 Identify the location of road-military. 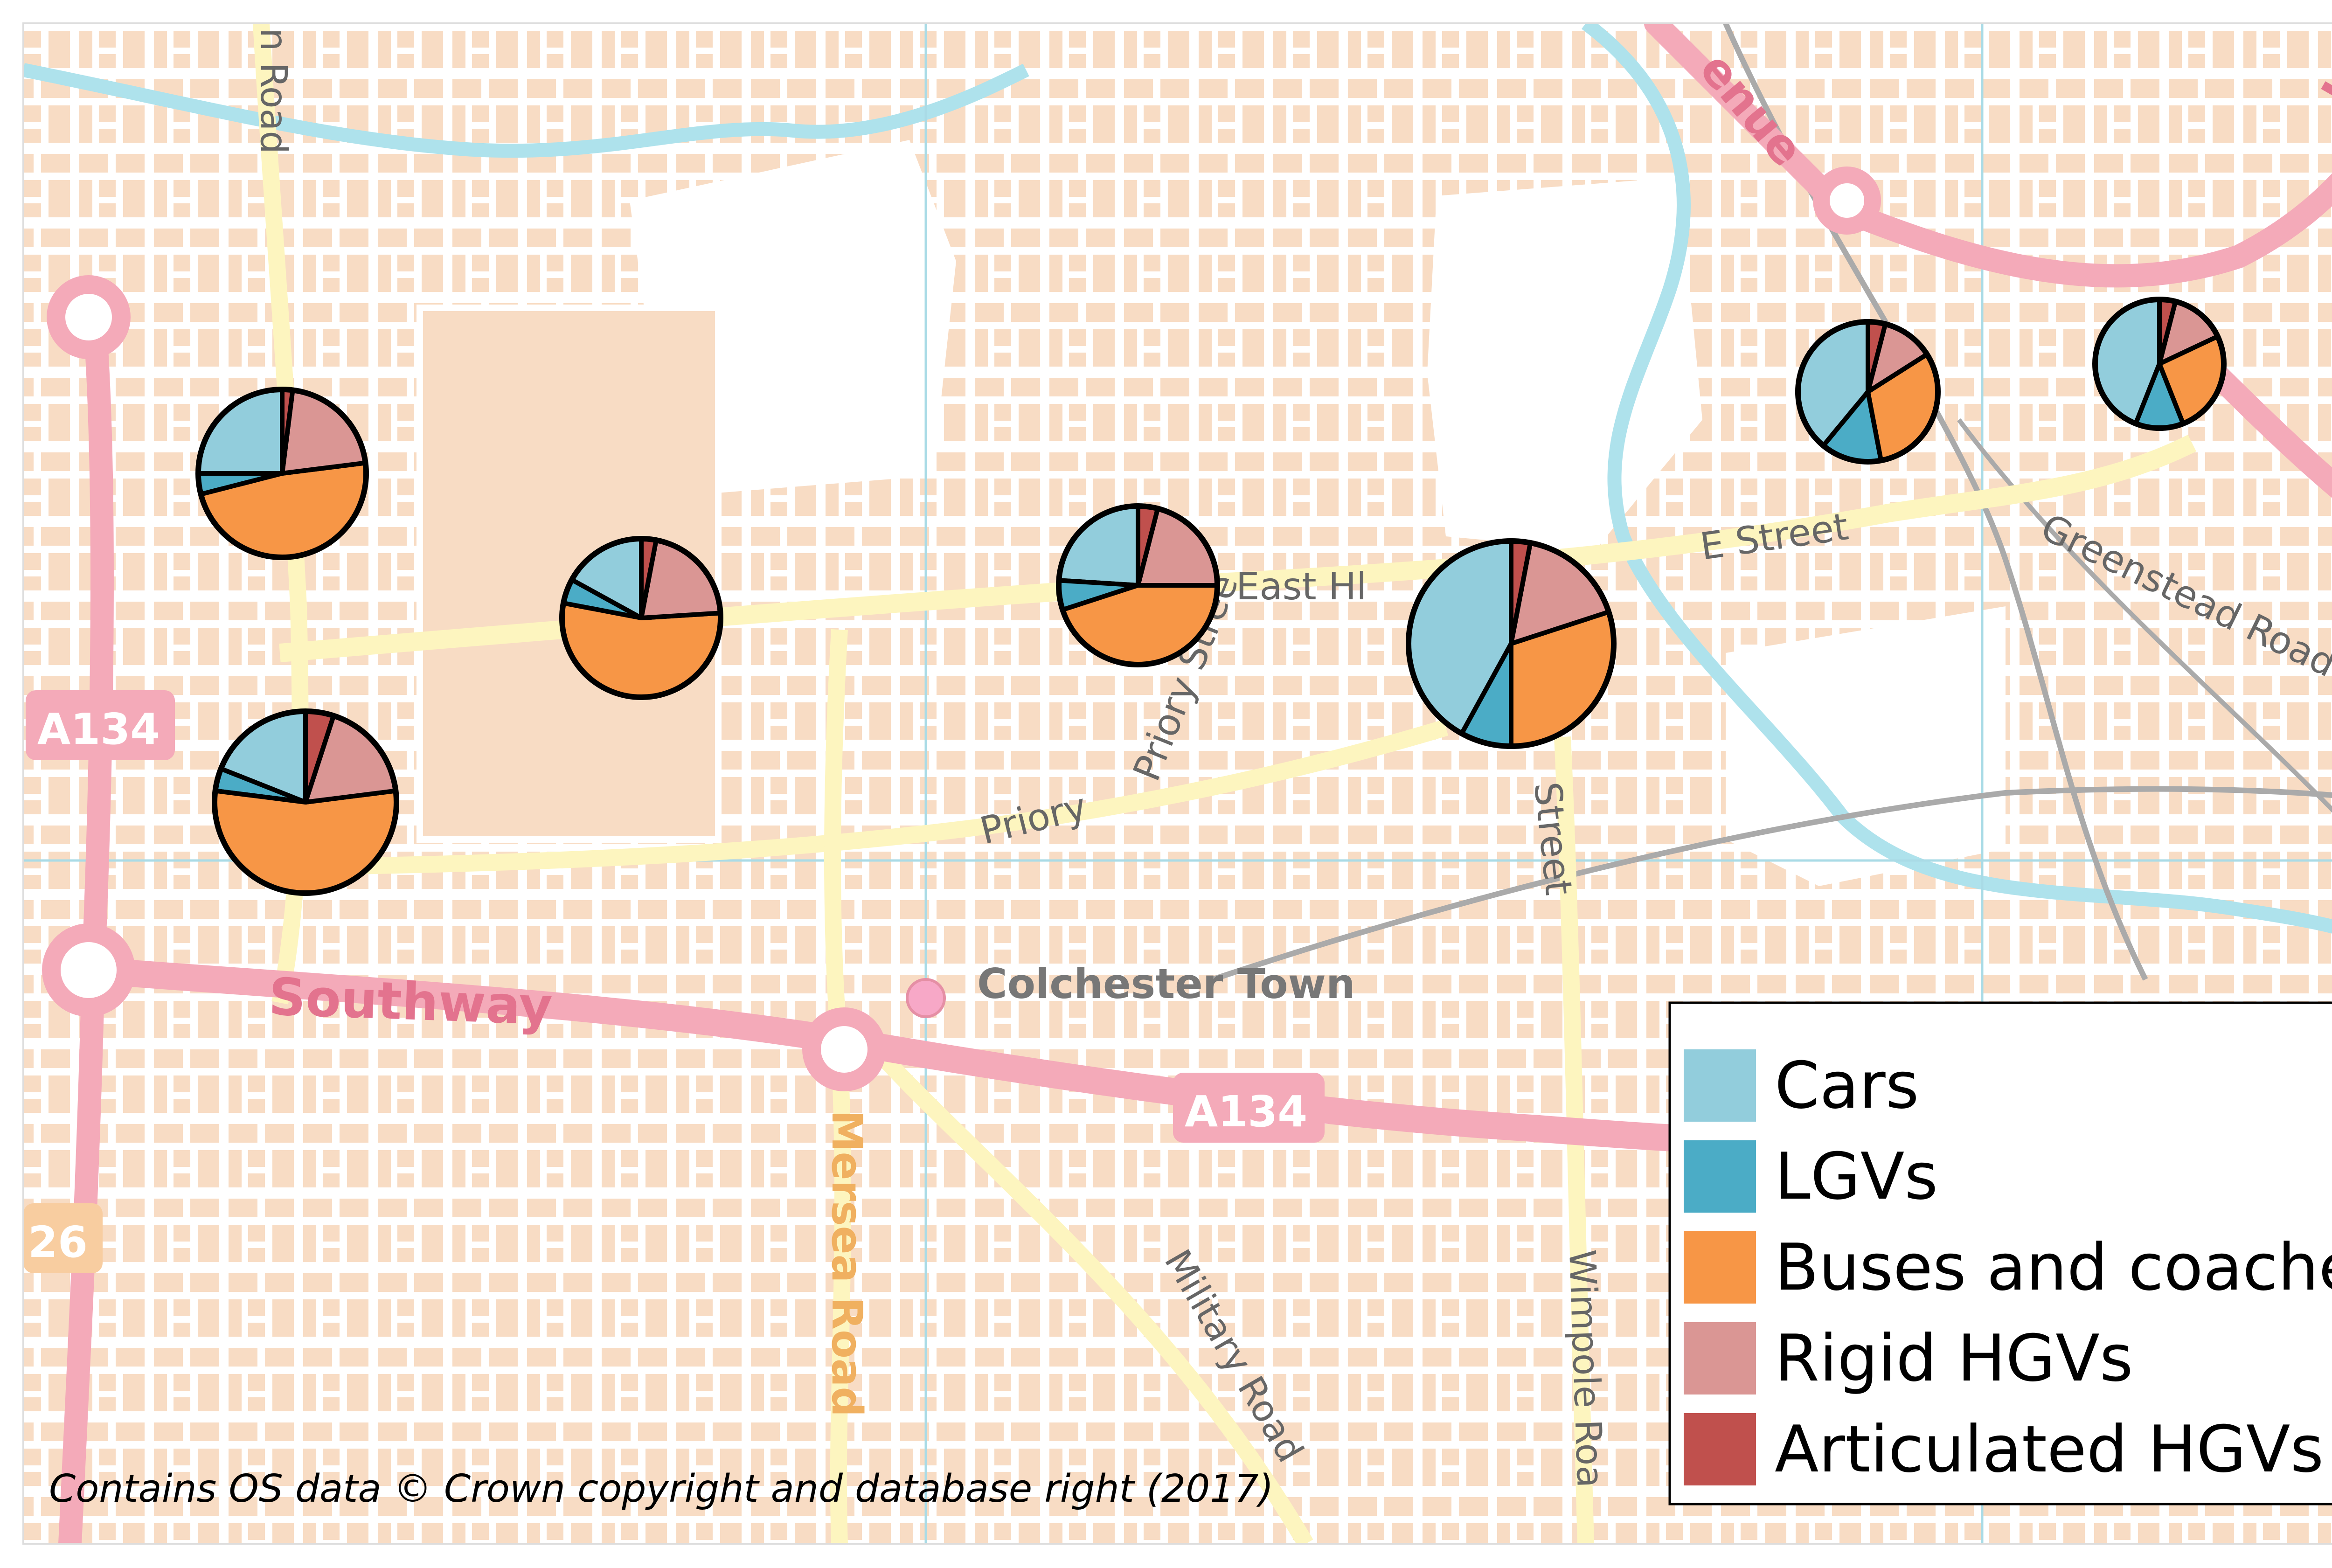
(1084, 1287).